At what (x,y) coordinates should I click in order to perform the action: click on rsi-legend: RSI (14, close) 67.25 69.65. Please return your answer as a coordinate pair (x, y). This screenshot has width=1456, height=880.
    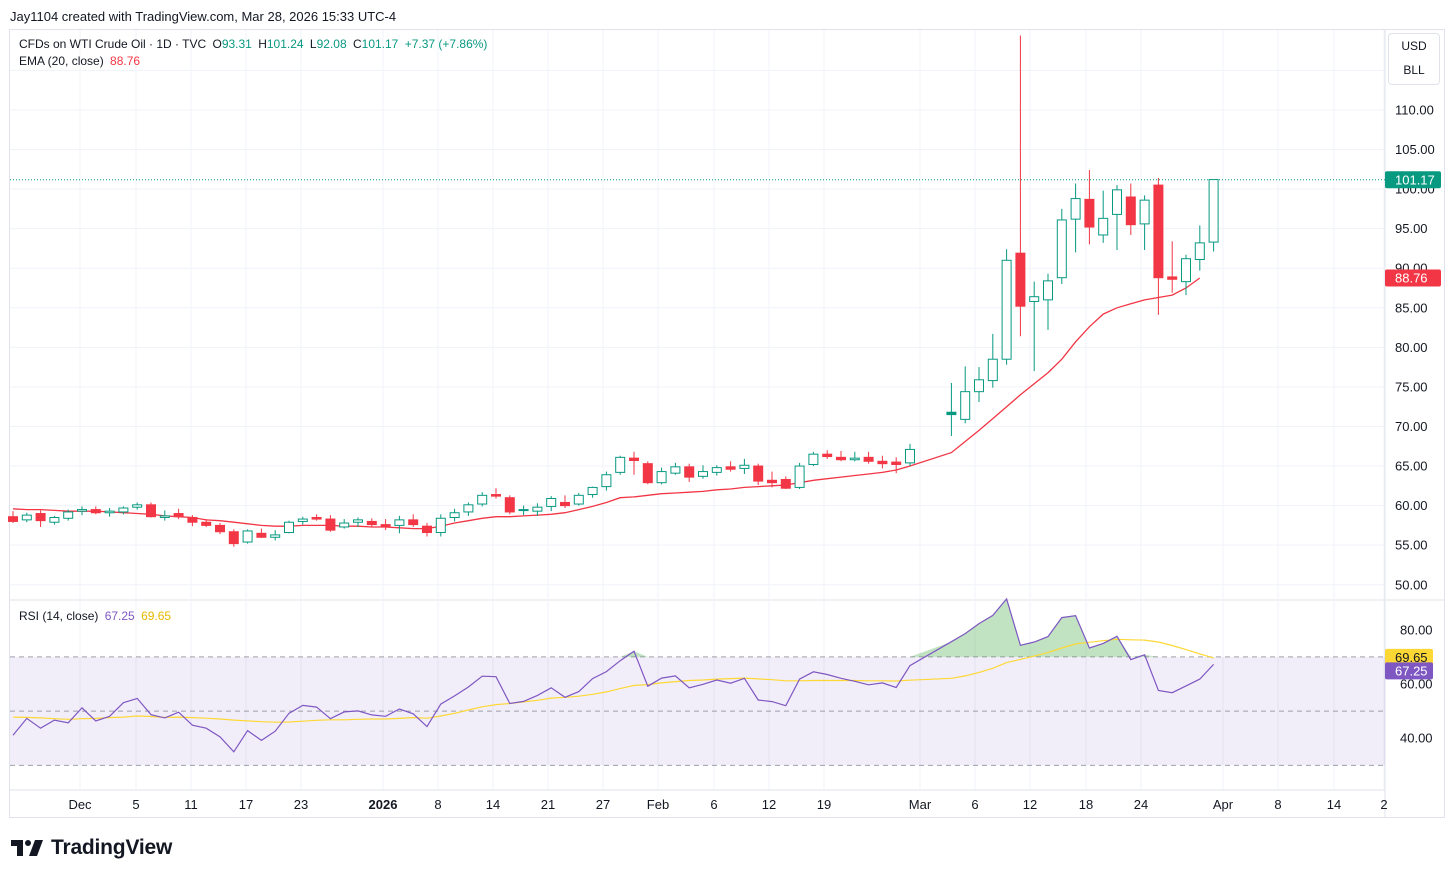
    Looking at the image, I should click on (96, 616).